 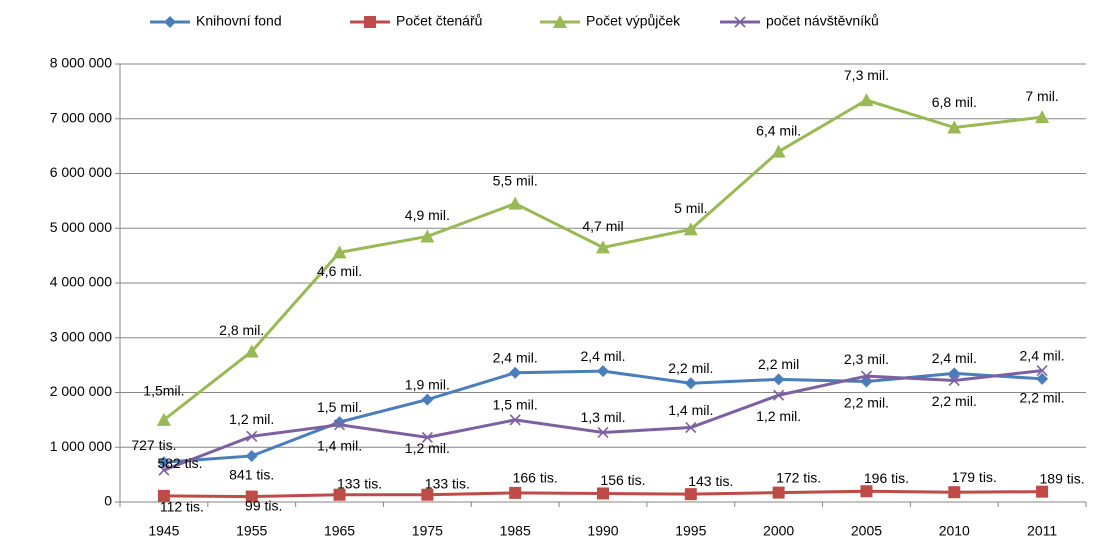 What do you see at coordinates (515, 531) in the screenshot?
I see `x-tick-label: 1985` at bounding box center [515, 531].